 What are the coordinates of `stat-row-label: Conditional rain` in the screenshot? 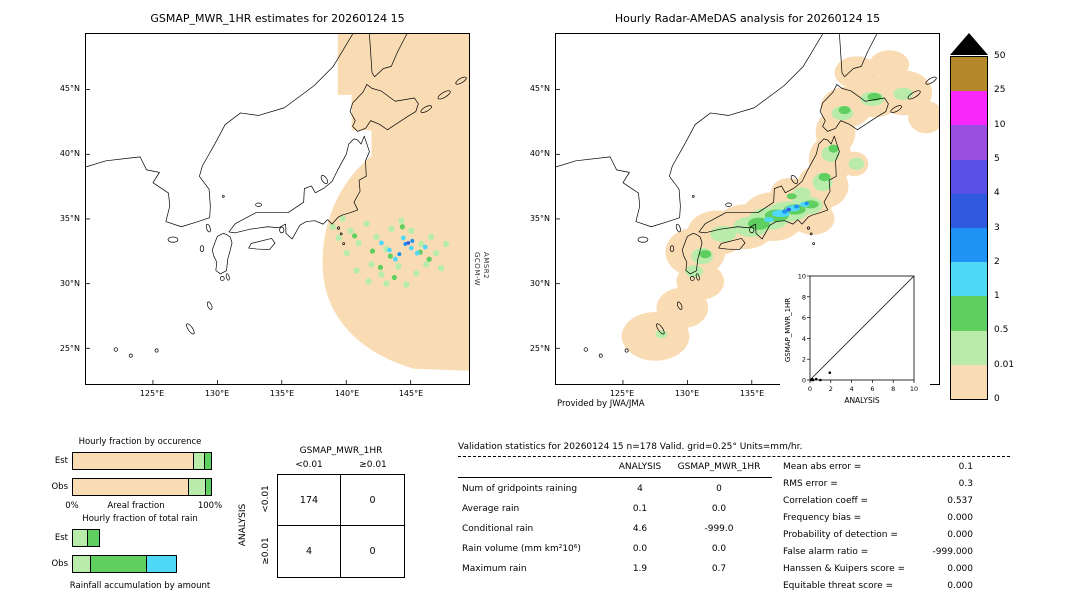 It's located at (498, 529).